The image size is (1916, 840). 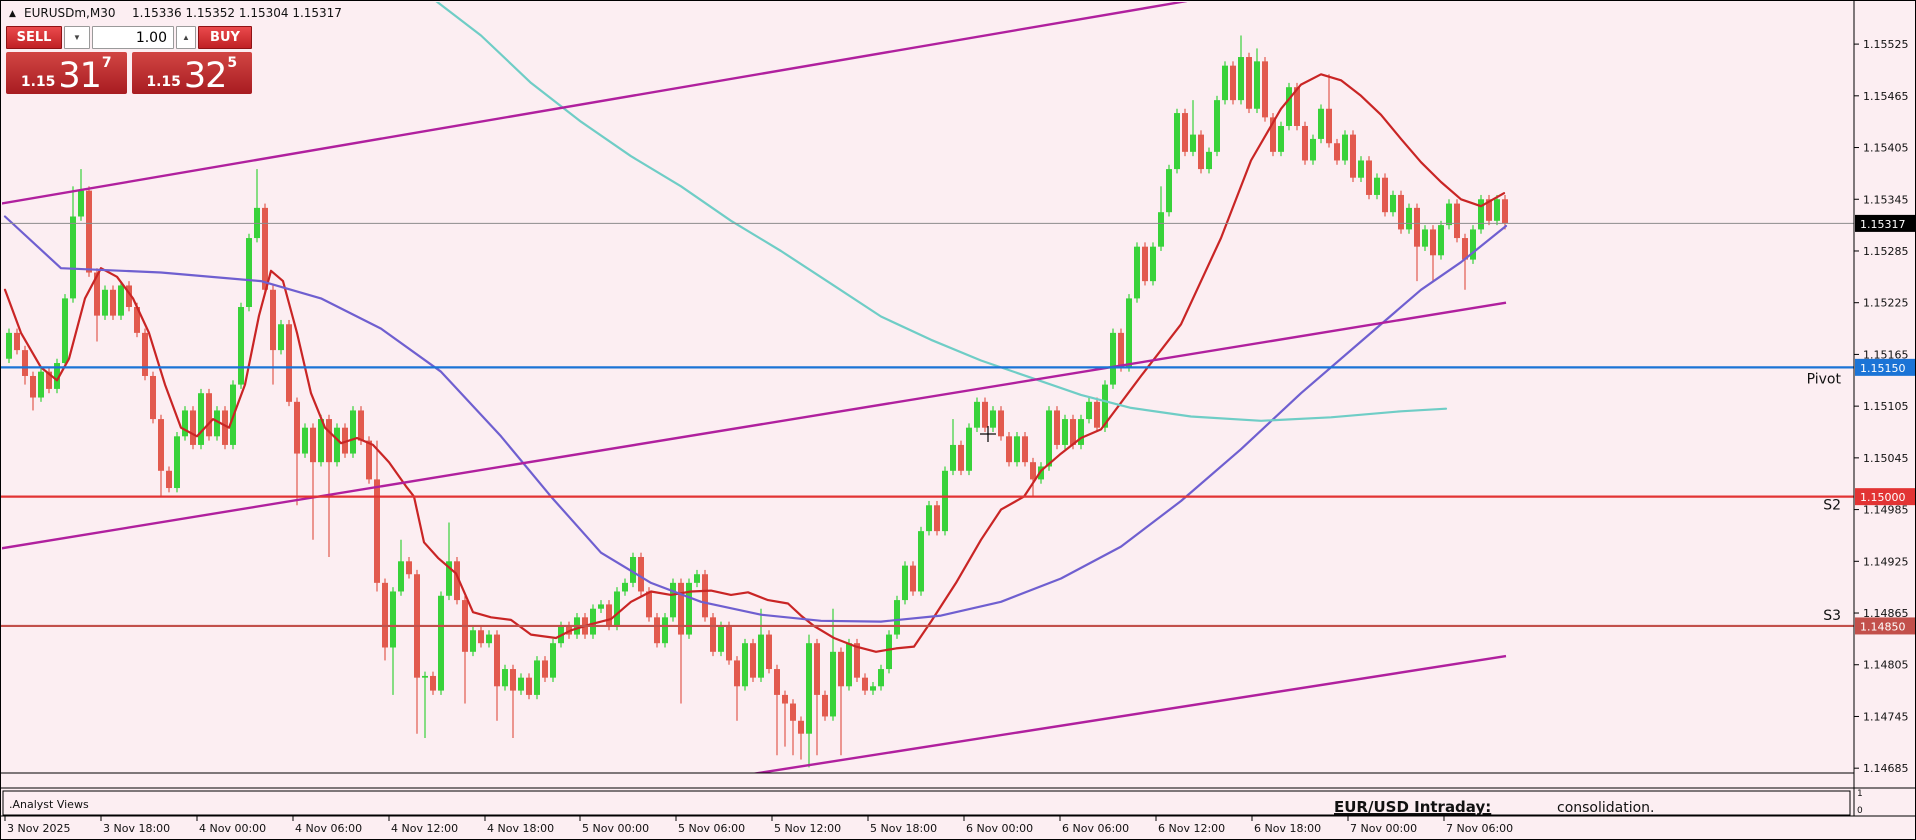 I want to click on time-axis-label: 6 Nov 12:00, so click(x=1191, y=828).